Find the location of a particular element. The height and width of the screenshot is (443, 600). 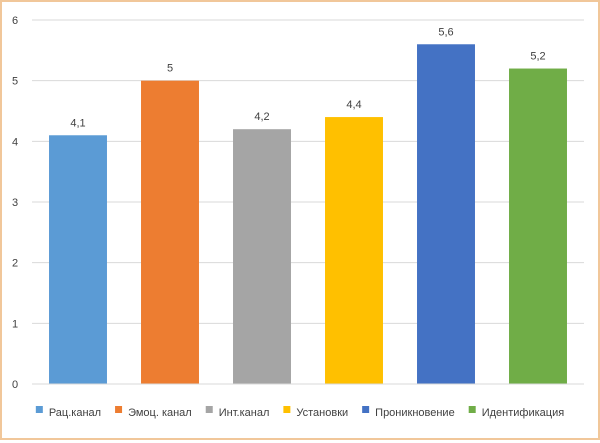

data-label: 5,2 is located at coordinates (537, 57).